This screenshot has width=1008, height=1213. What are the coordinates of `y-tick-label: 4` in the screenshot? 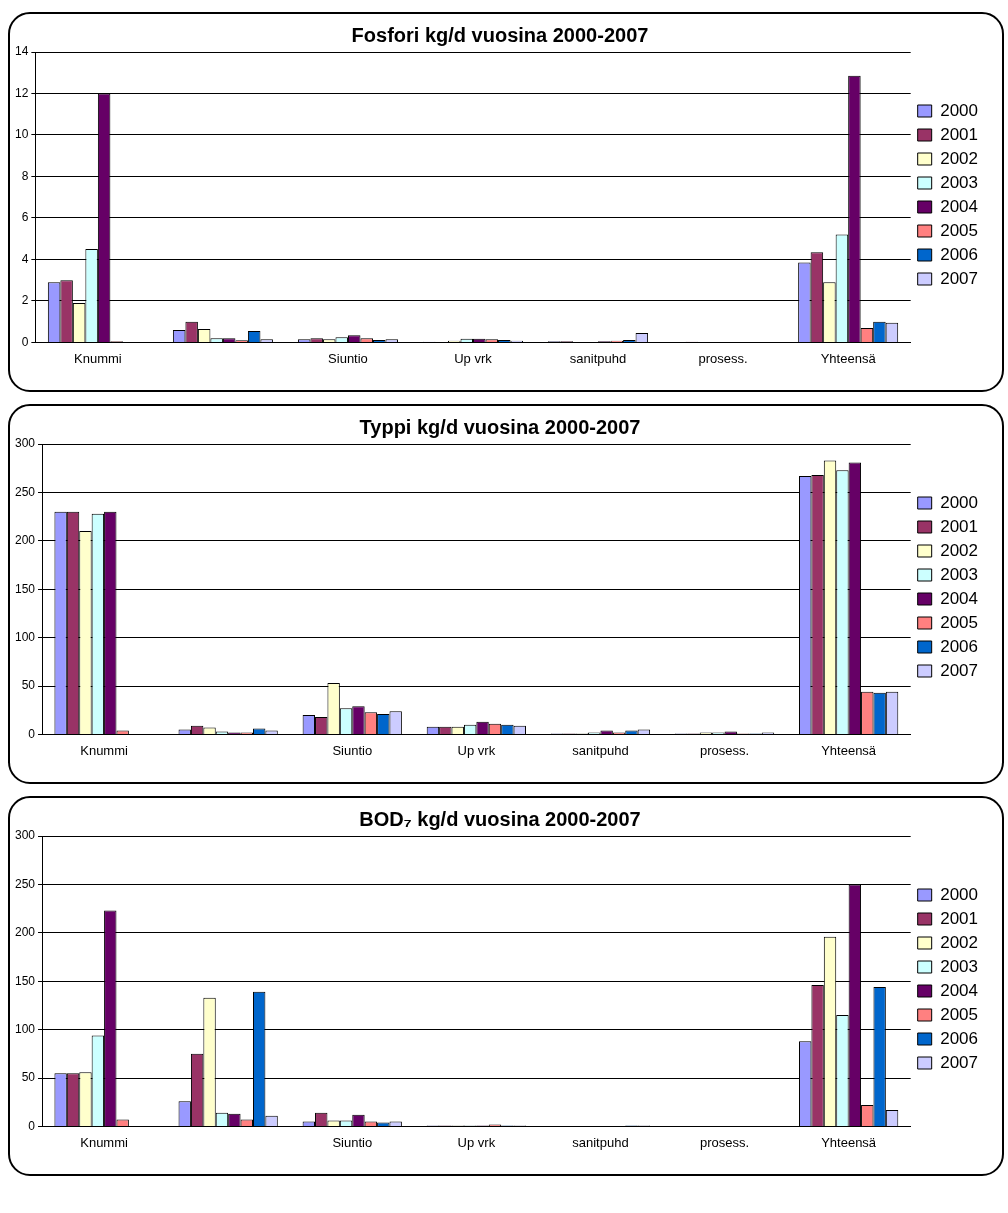 It's located at (25, 258).